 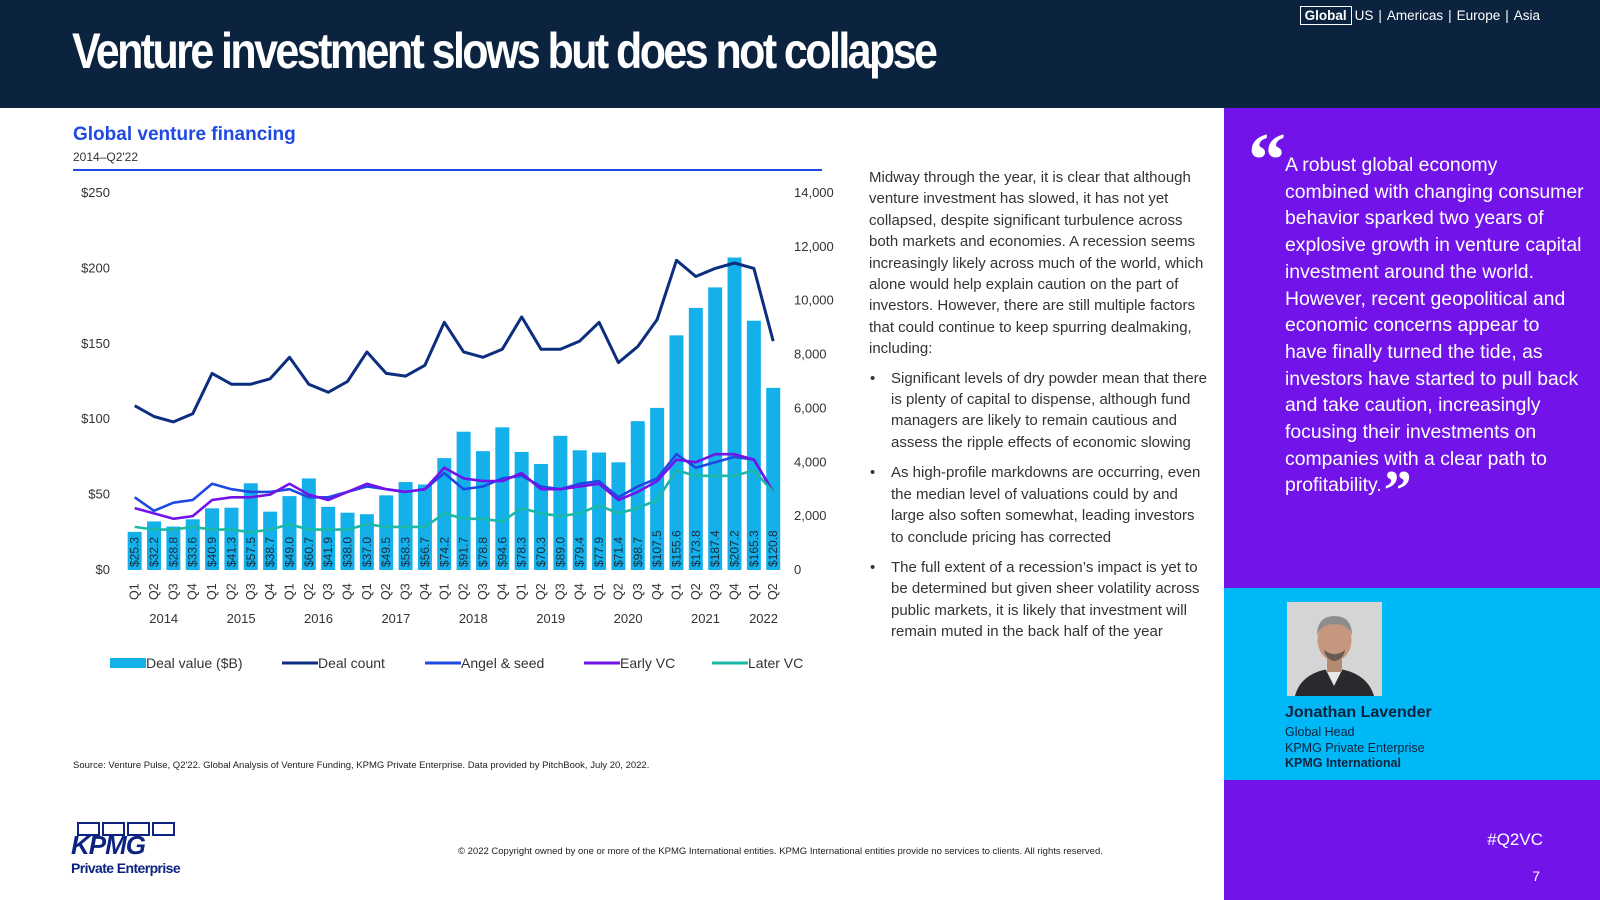 What do you see at coordinates (212, 552) in the screenshot?
I see `deal-value-label: $40.9` at bounding box center [212, 552].